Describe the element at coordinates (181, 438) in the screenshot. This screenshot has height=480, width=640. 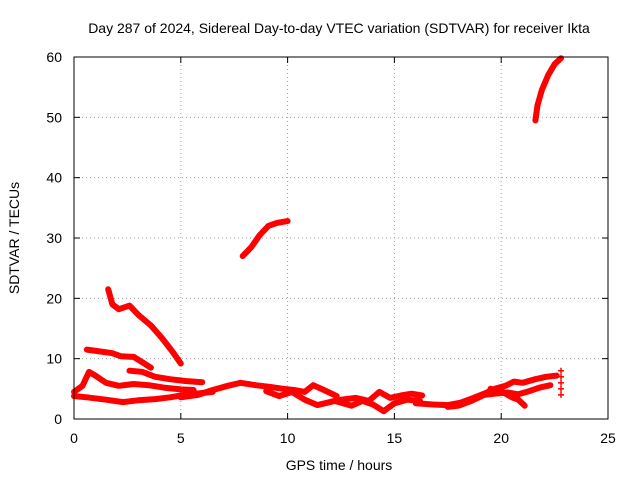
I see `x-tick-label: 5` at that location.